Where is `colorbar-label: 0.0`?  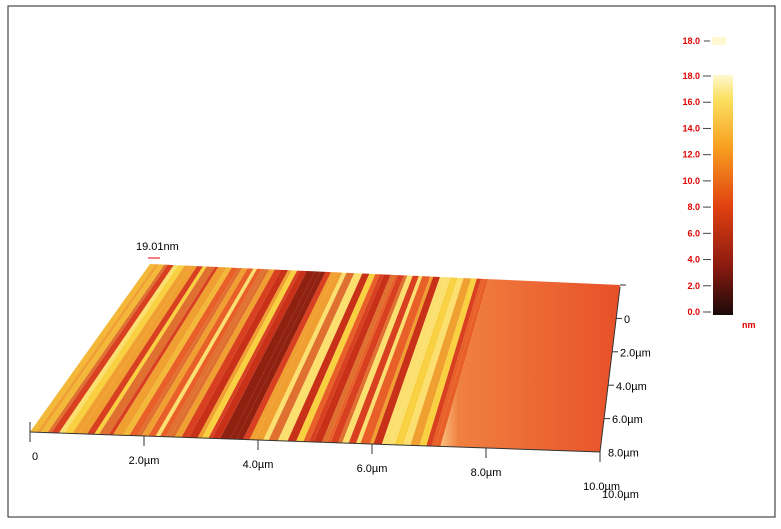 colorbar-label: 0.0 is located at coordinates (693, 312).